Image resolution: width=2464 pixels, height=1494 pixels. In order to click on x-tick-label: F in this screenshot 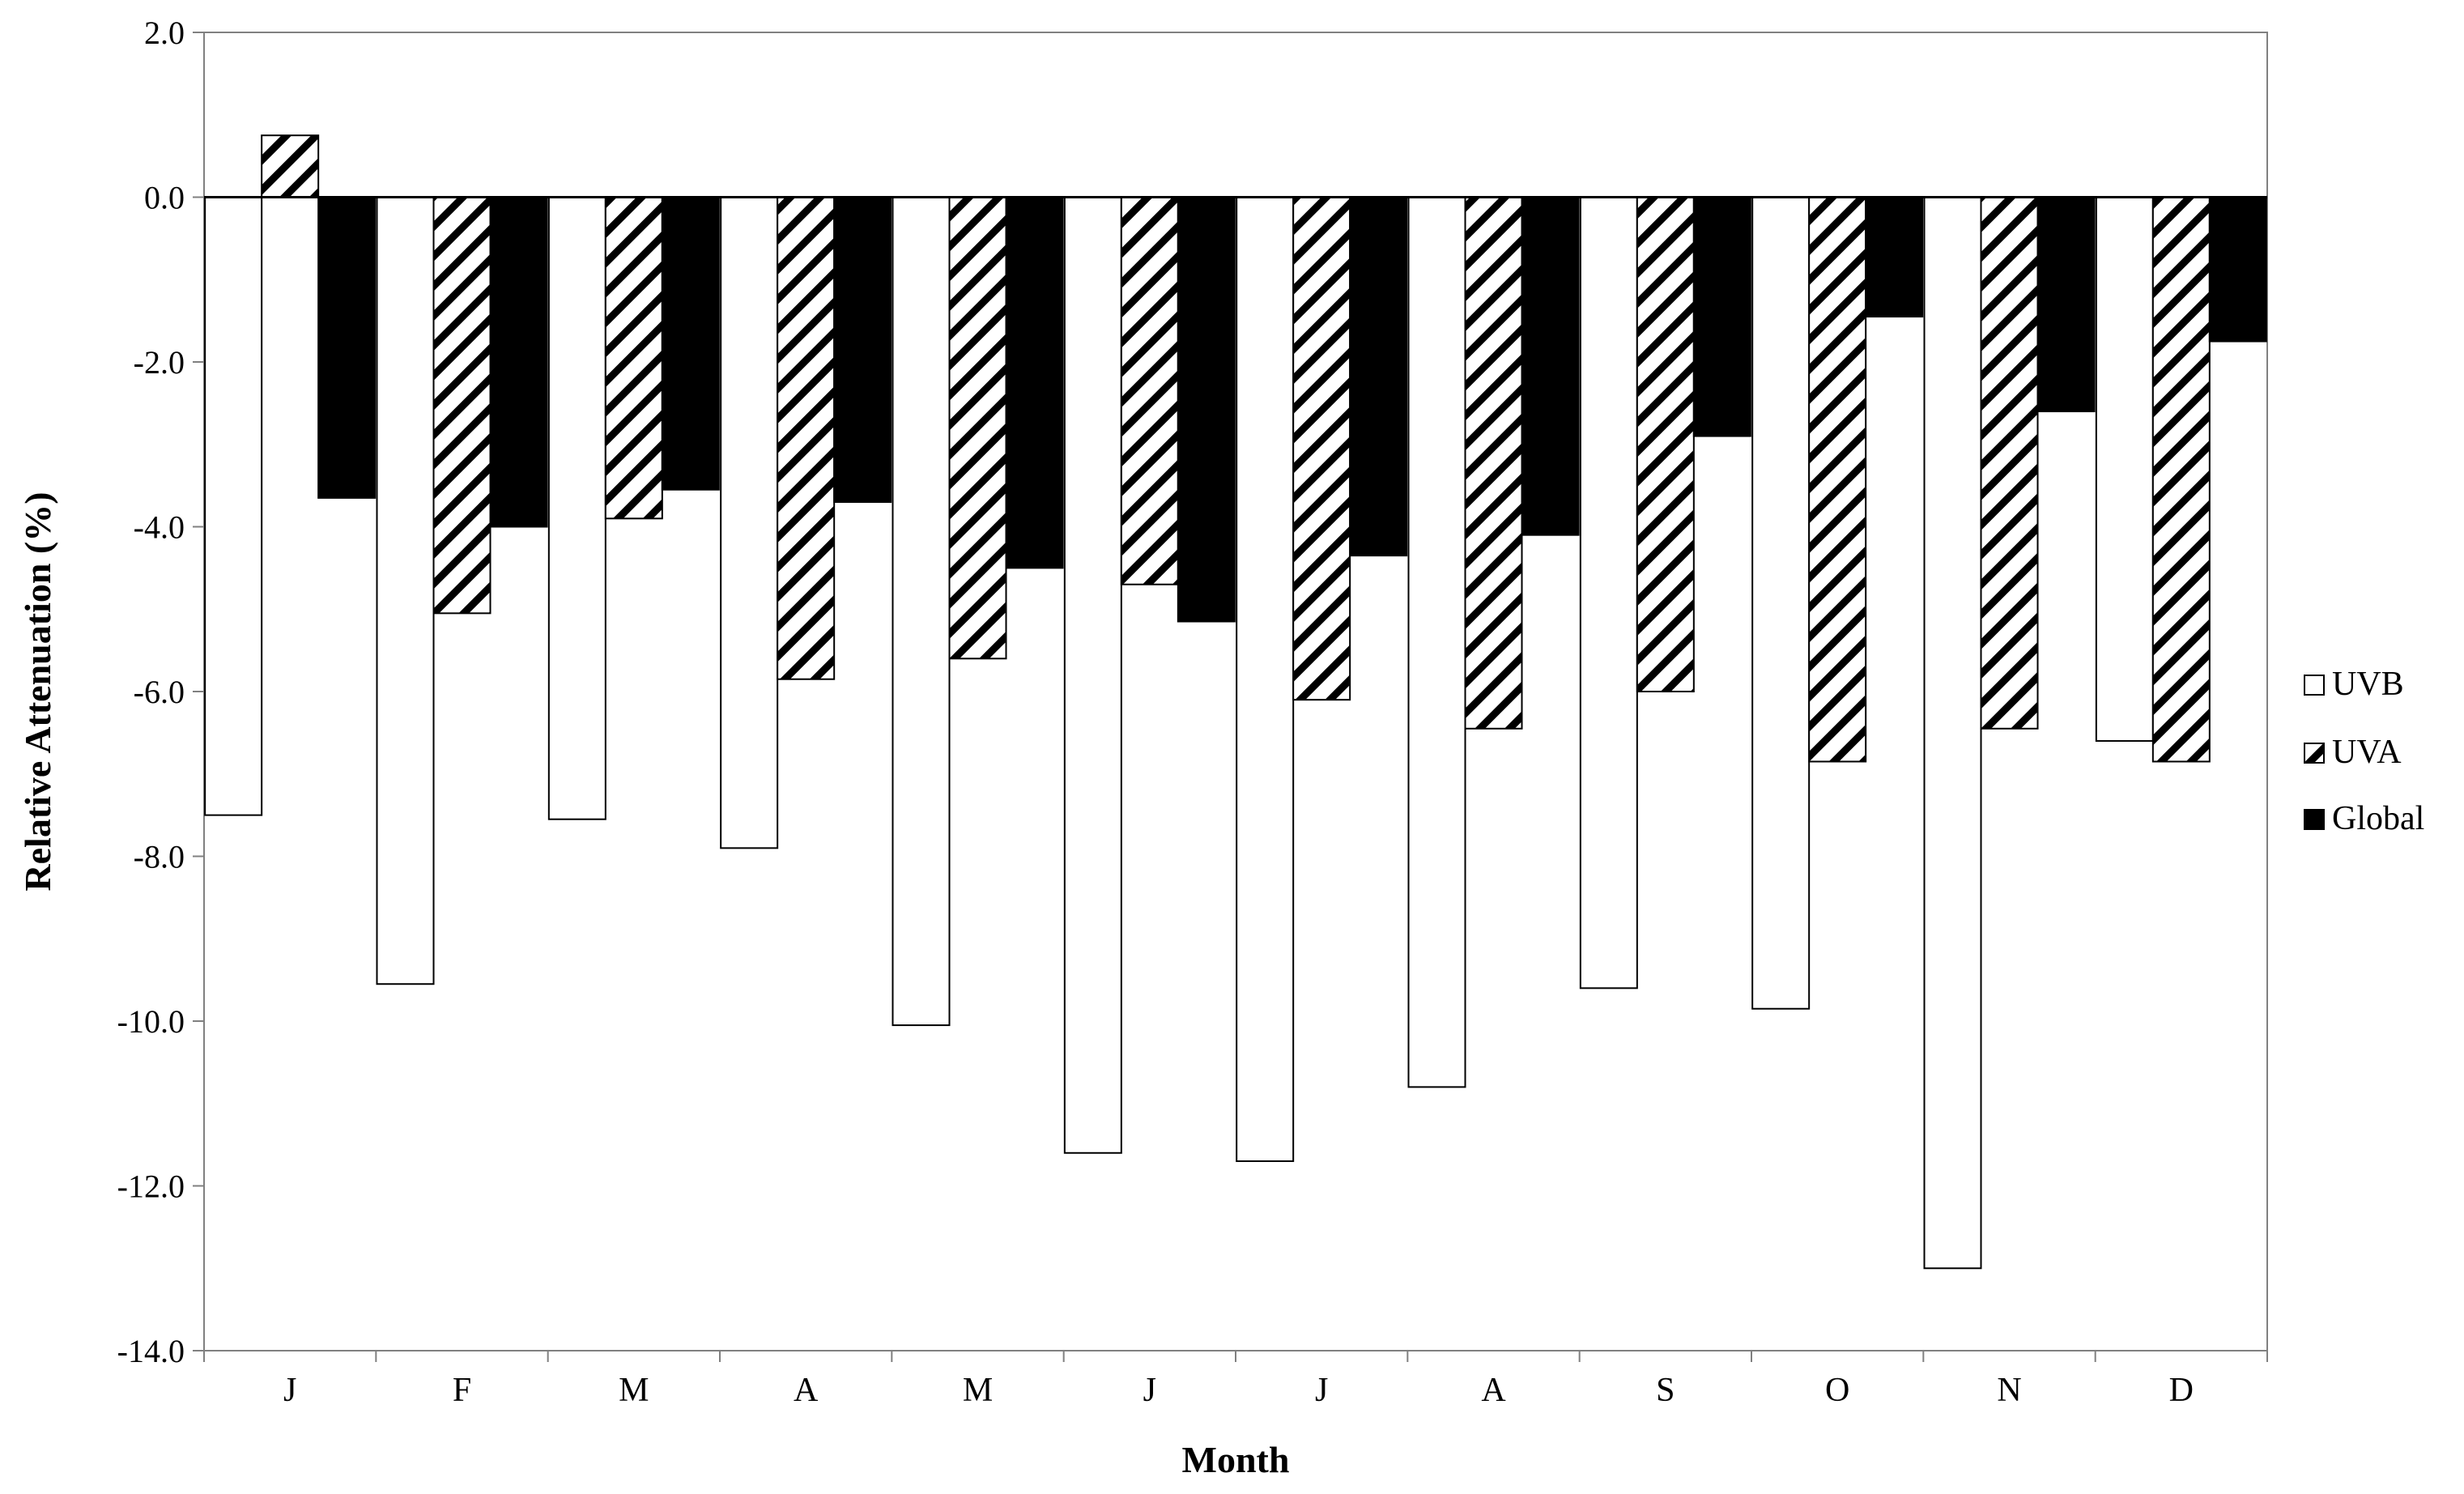, I will do `click(462, 1390)`.